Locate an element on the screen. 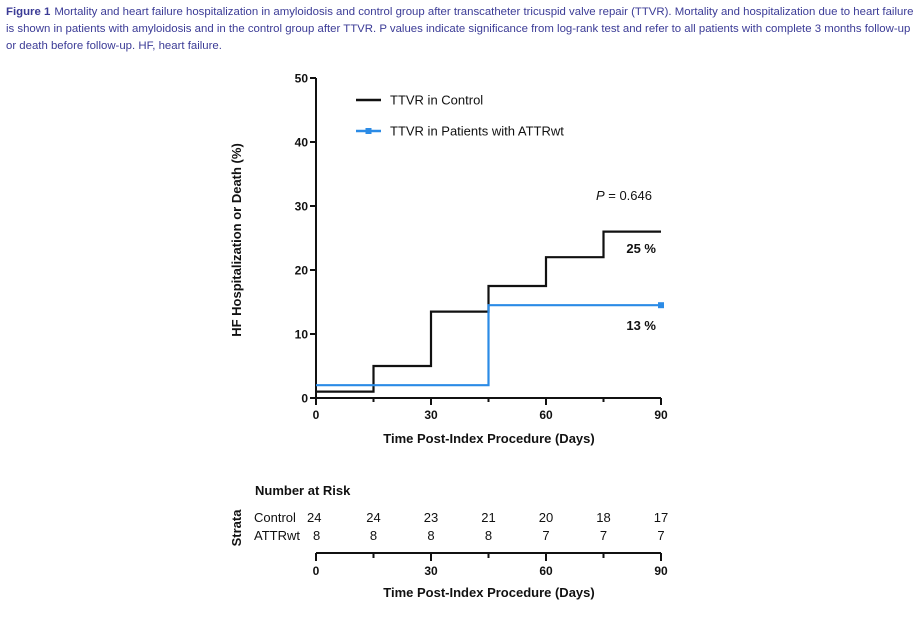 The image size is (924, 626). y-axis-label: HF Hospitalization or Death (%) is located at coordinates (236, 240).